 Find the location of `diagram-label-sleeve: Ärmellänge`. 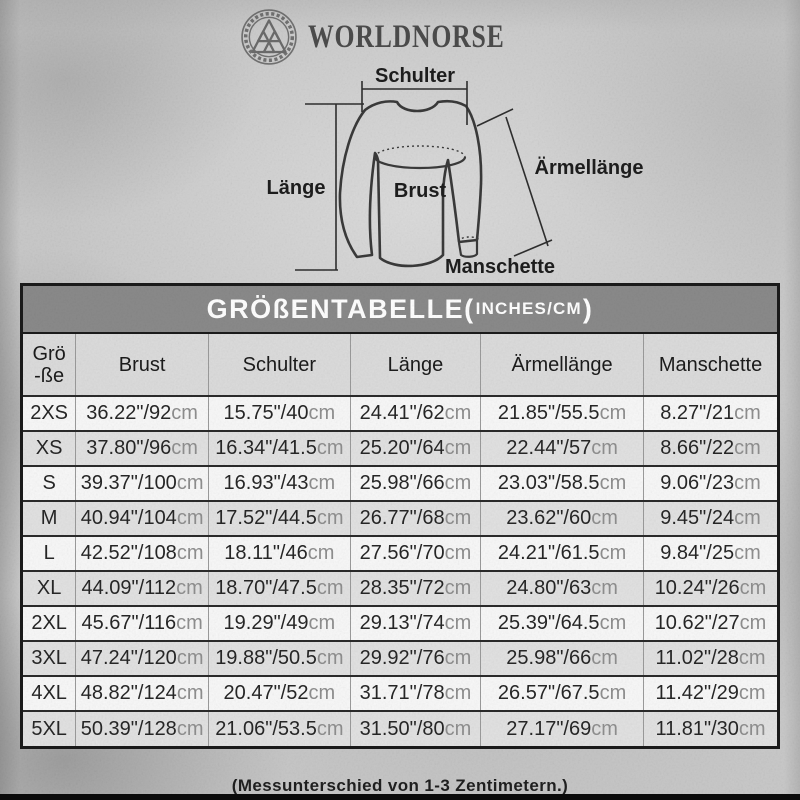

diagram-label-sleeve: Ärmellänge is located at coordinates (589, 167).